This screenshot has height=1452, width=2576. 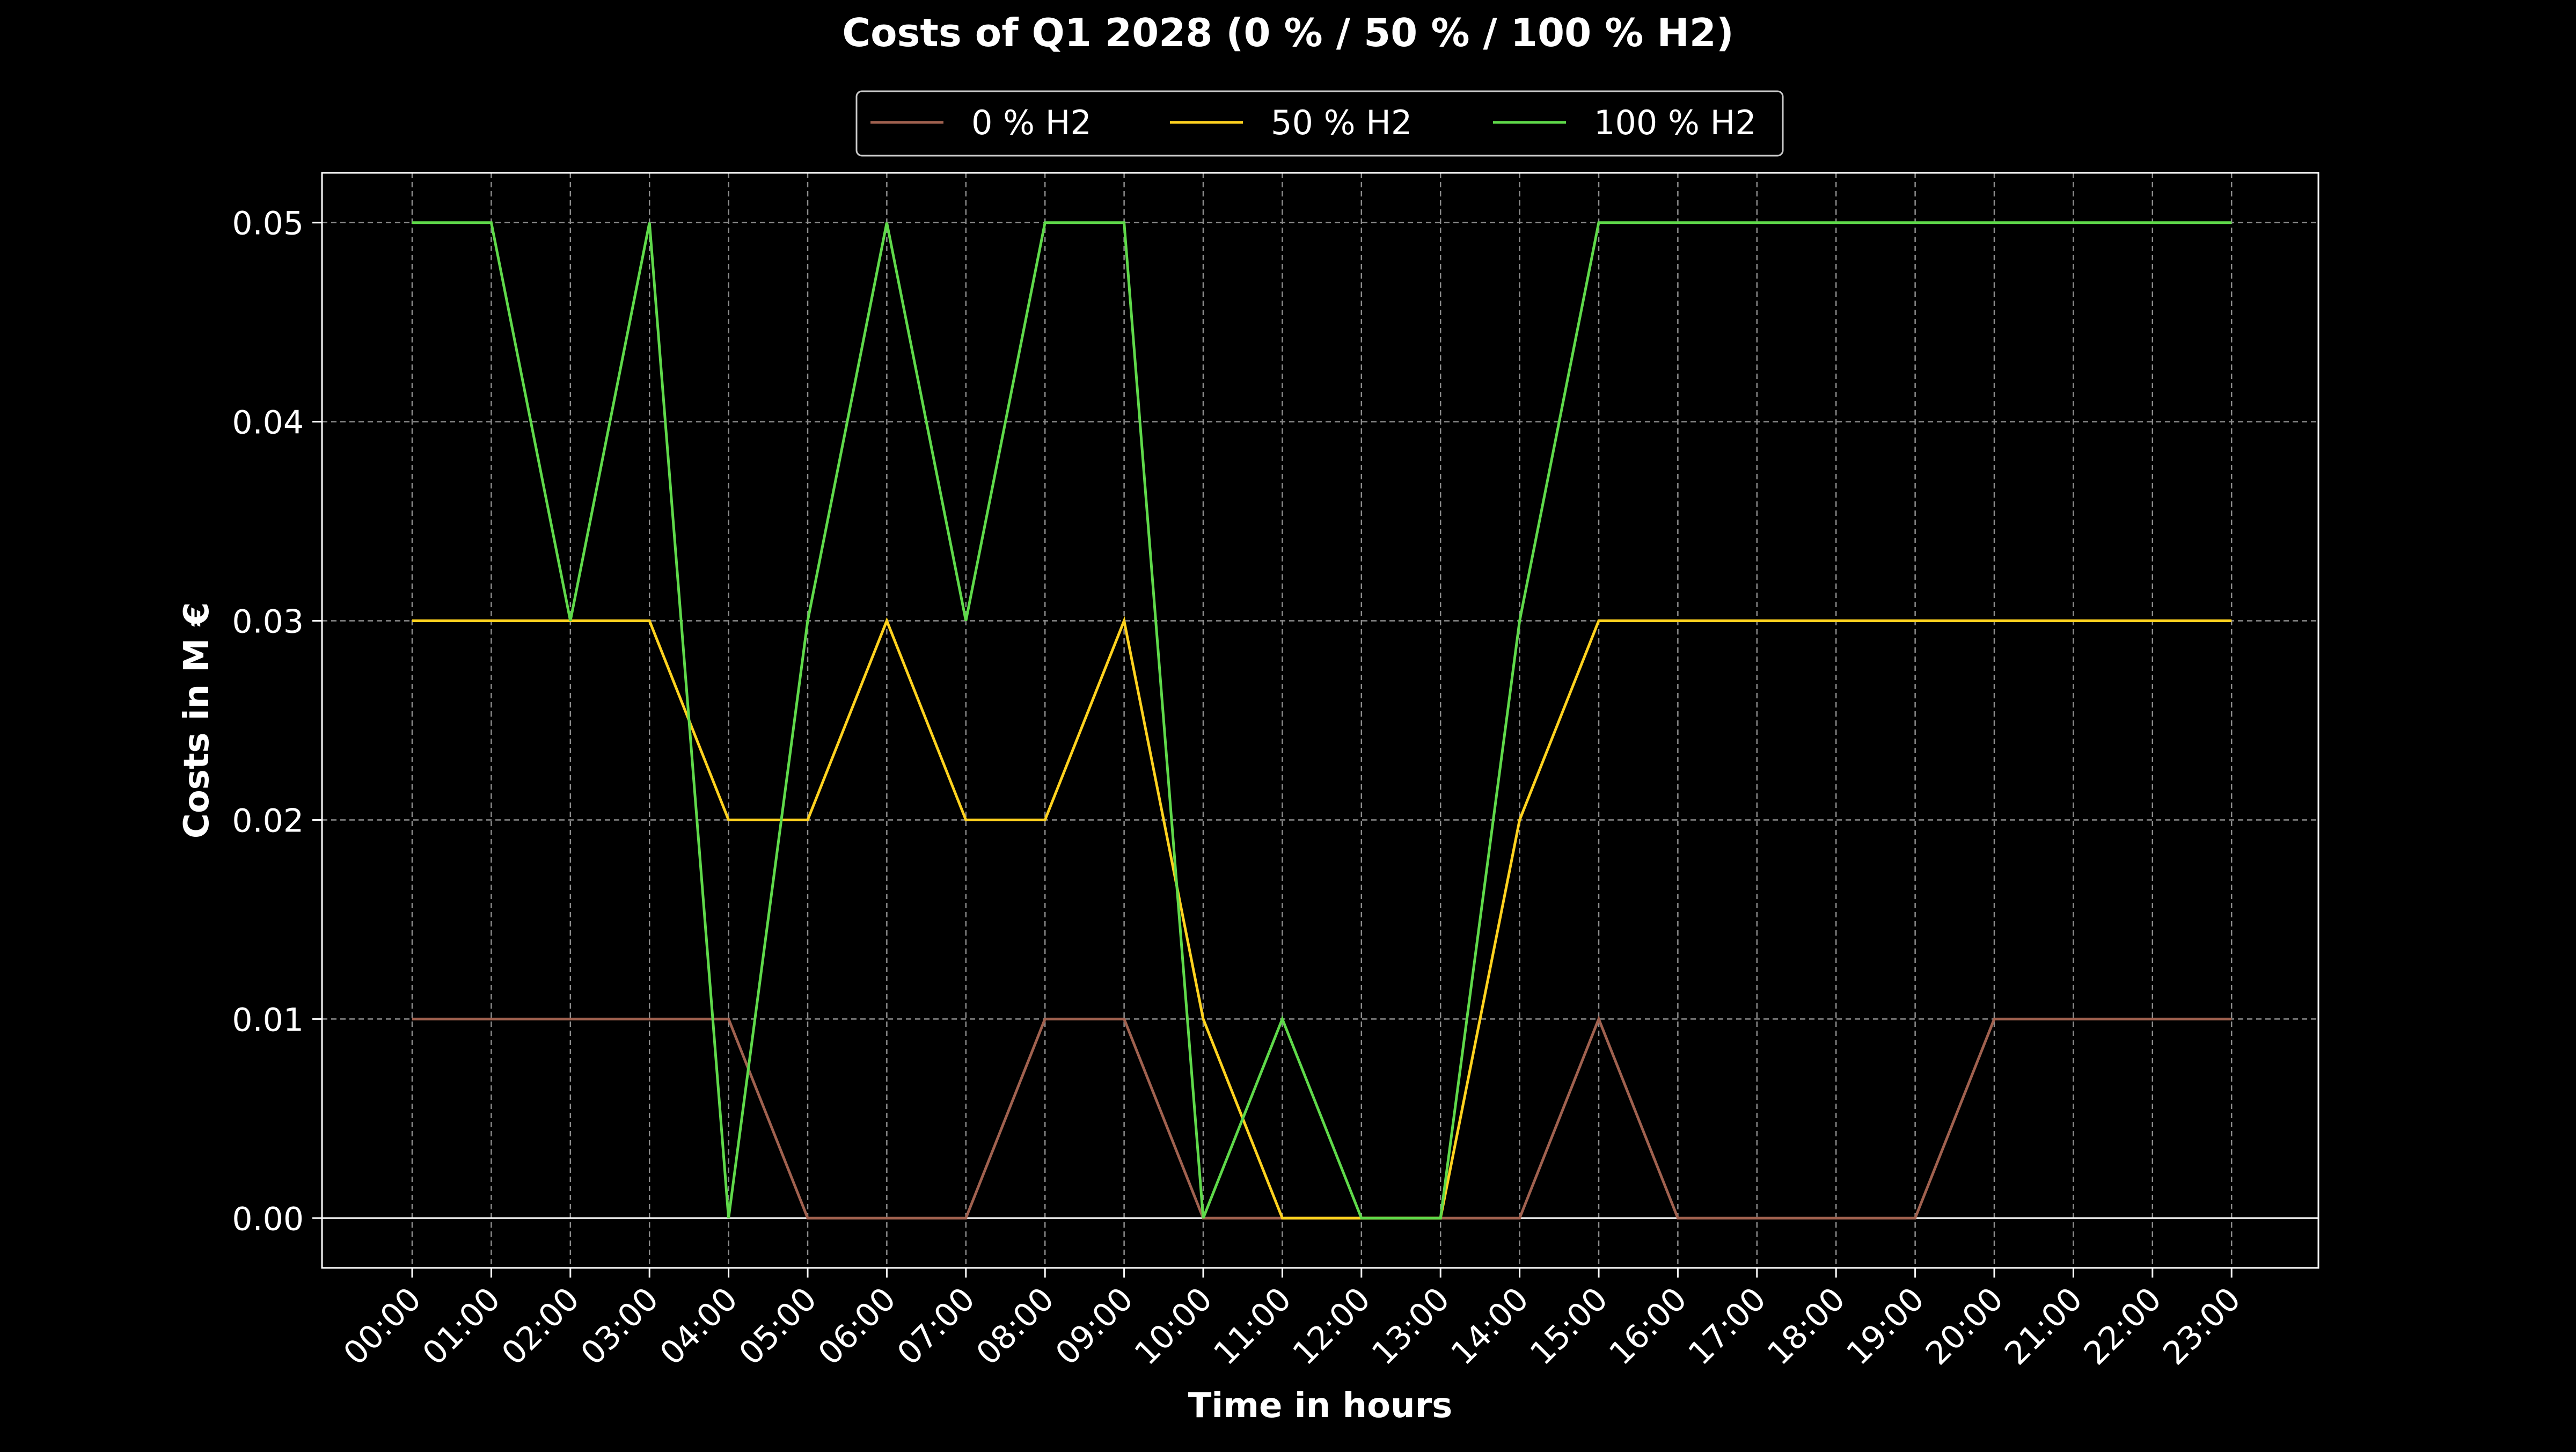 I want to click on legend-box, so click(x=1319, y=123).